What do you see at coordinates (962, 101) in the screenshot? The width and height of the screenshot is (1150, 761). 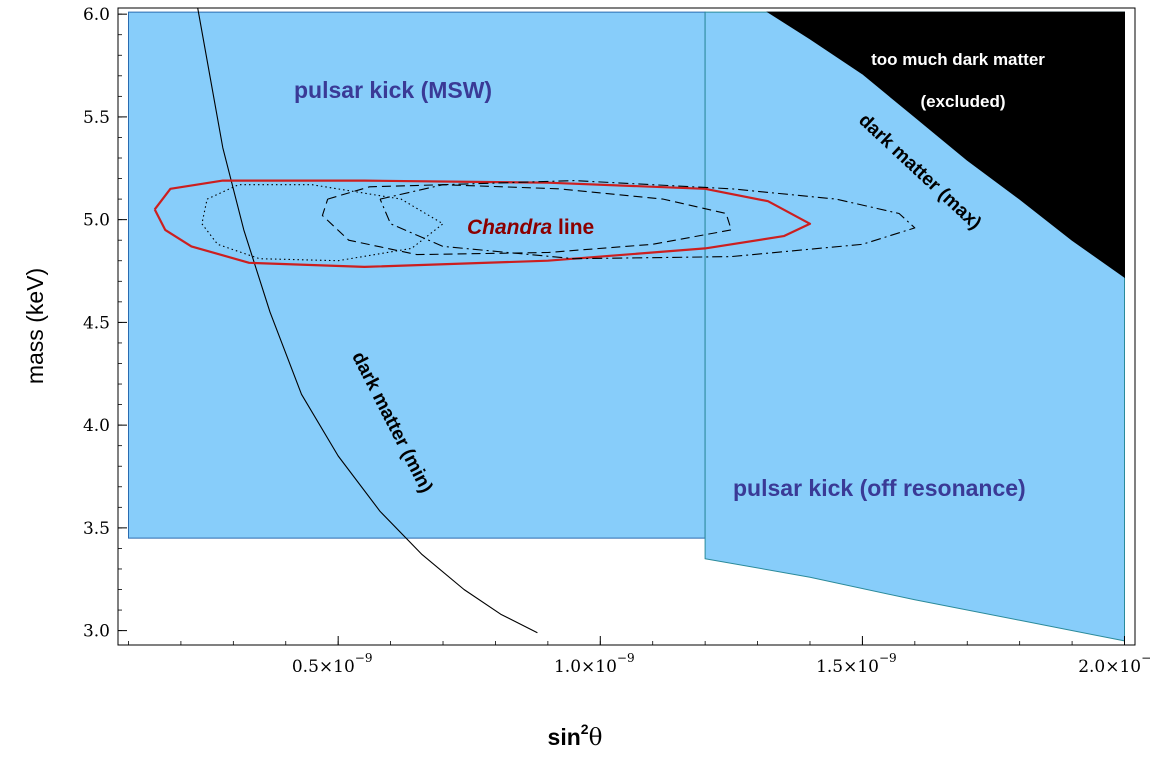 I see `excluded-label-line2: (excluded)` at bounding box center [962, 101].